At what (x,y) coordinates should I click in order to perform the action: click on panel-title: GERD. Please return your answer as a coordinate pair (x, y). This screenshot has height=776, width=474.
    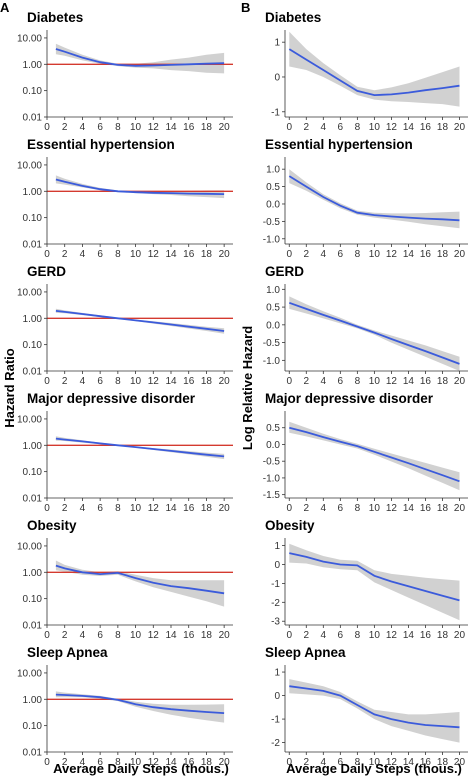
    Looking at the image, I should click on (46, 271).